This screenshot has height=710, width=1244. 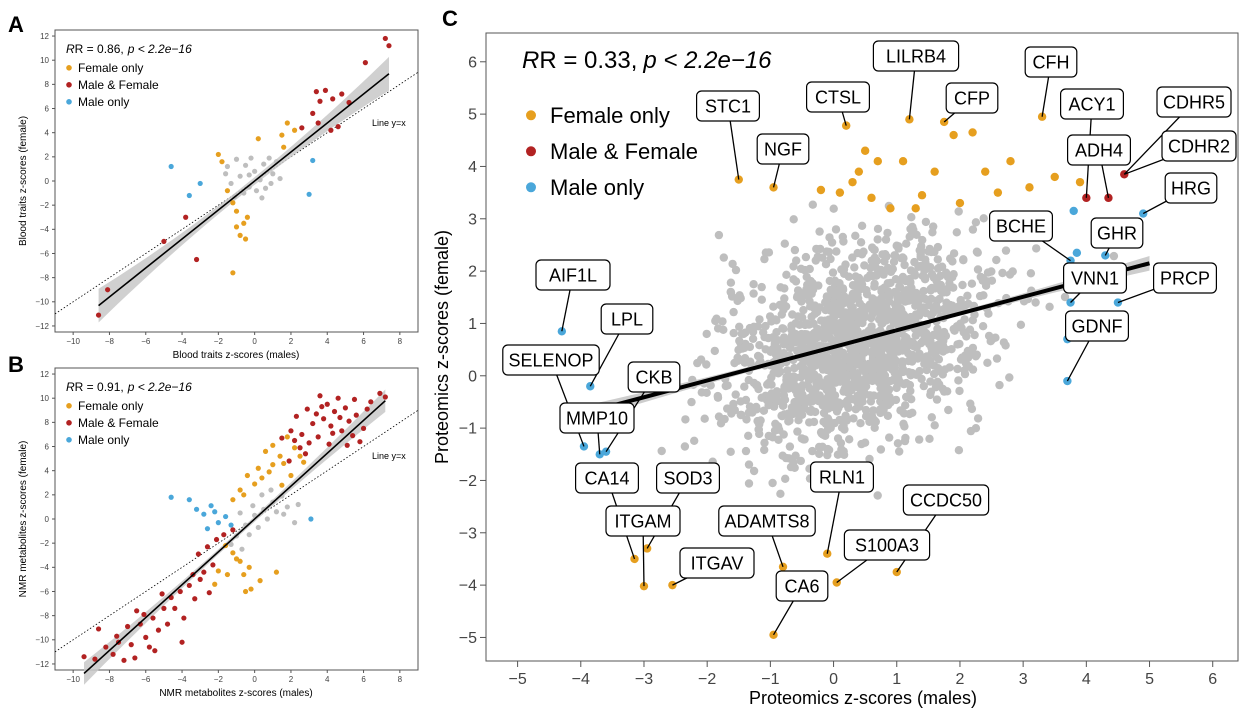 I want to click on y-tick-label: −2, so click(x=45, y=205).